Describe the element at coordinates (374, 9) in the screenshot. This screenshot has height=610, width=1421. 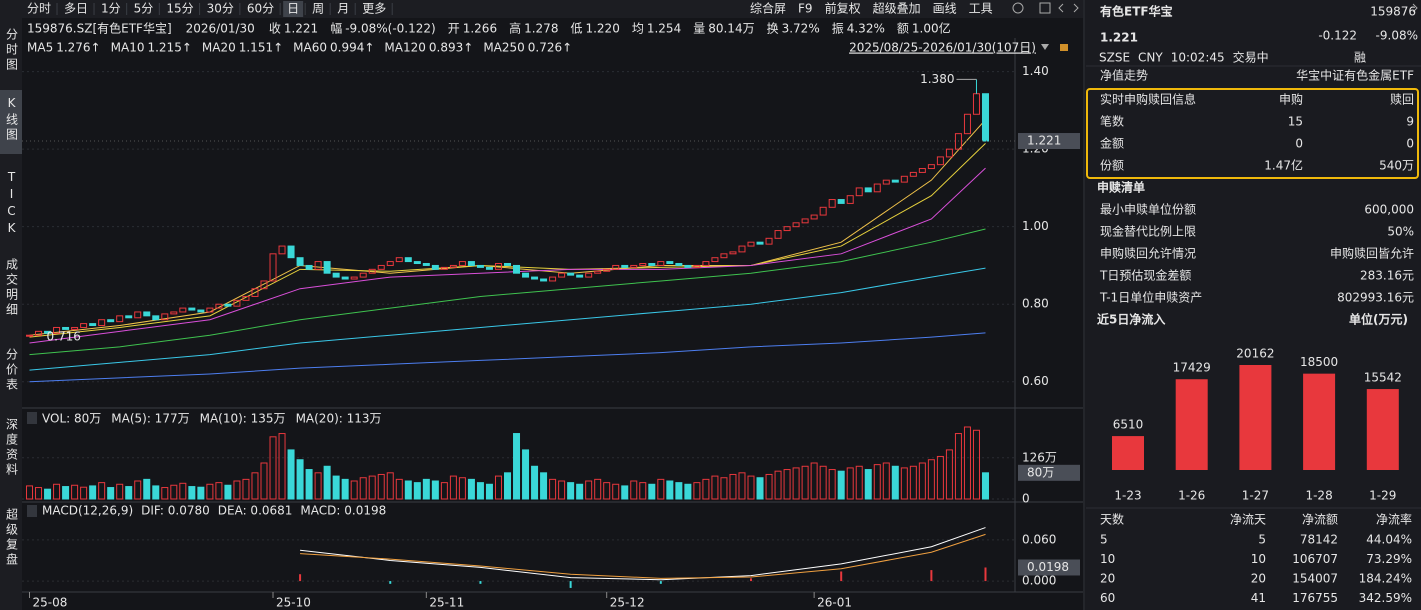
I see `period-tab: 更多` at that location.